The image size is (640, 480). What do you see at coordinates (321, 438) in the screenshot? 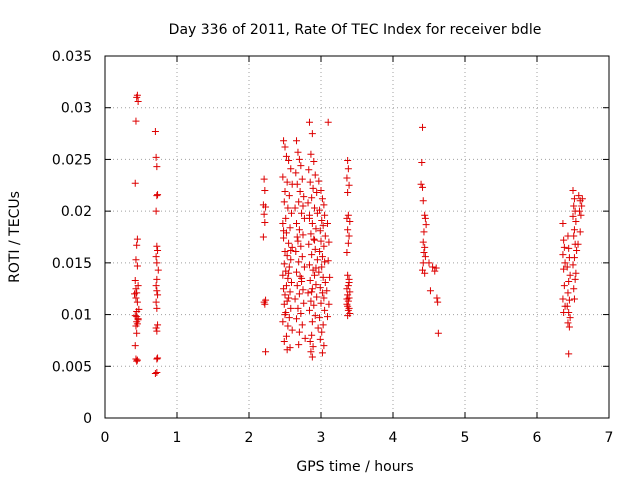
I see `x-tick-label: 3` at bounding box center [321, 438].